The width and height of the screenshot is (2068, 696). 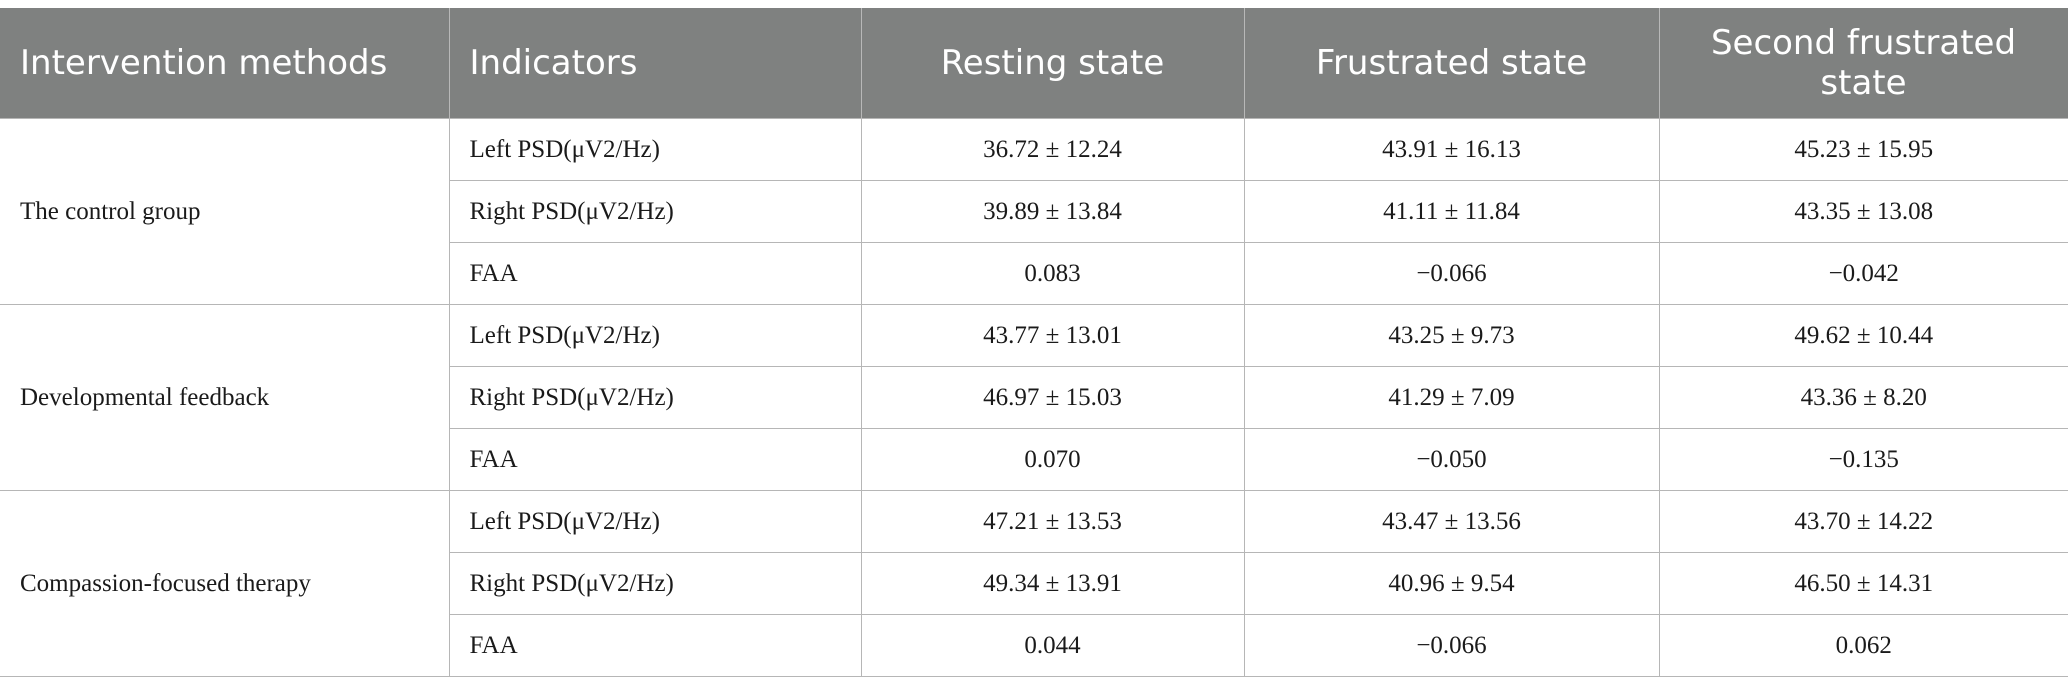 What do you see at coordinates (1863, 63) in the screenshot?
I see `header-second-frustrated-state: Second frustrated state` at bounding box center [1863, 63].